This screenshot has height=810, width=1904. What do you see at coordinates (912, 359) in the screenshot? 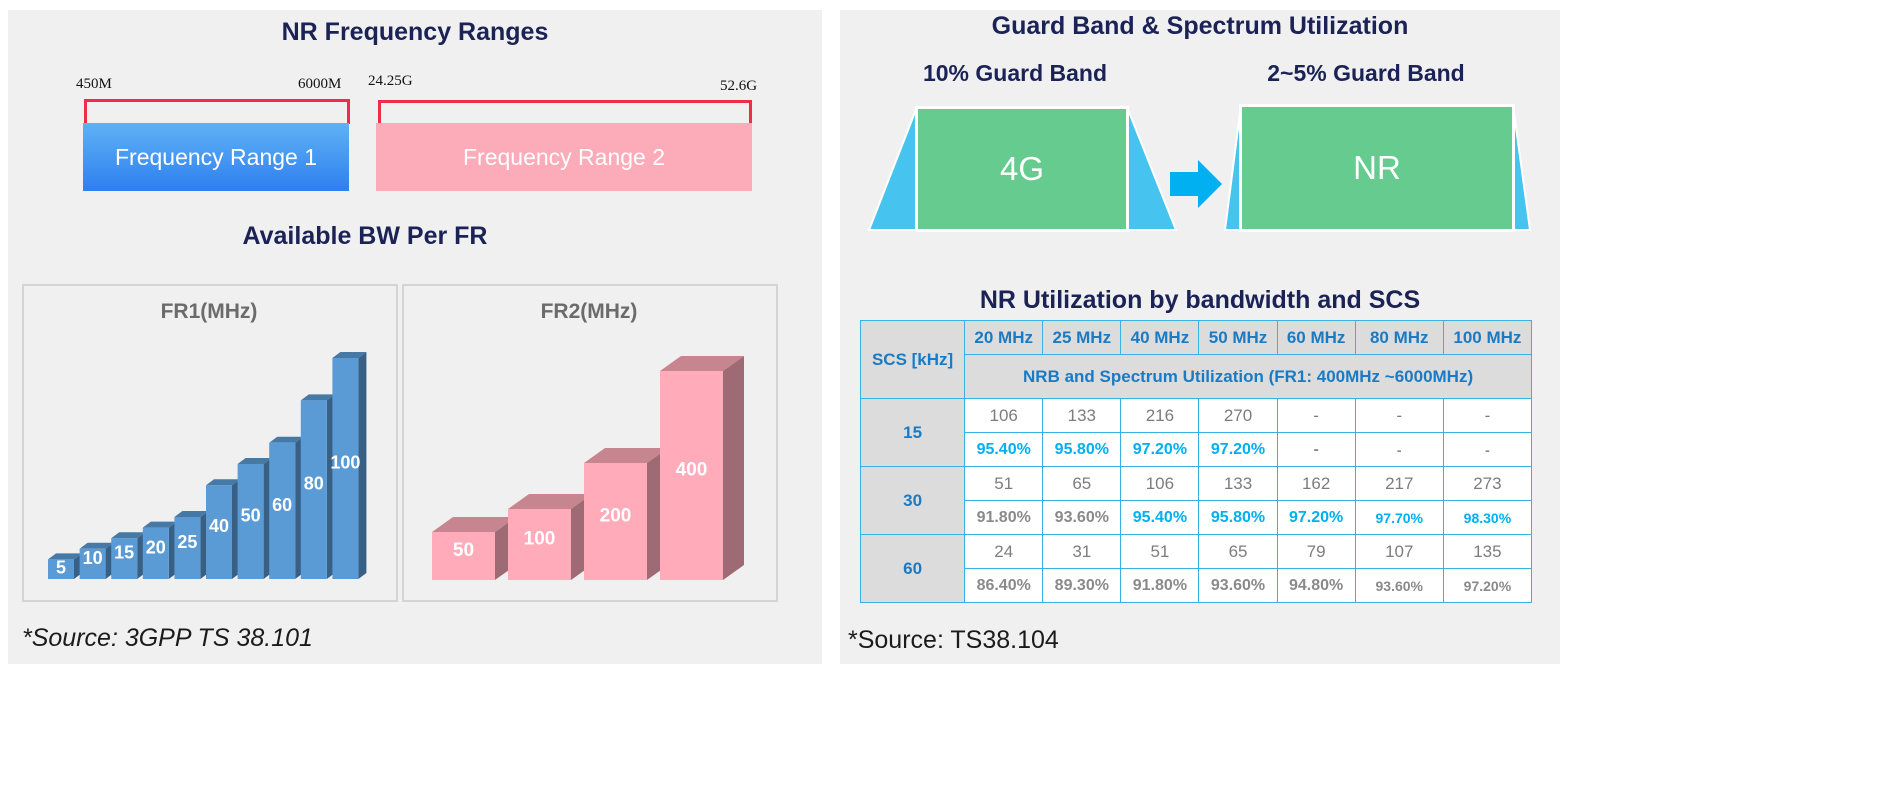
I see `table-scs-header: SCS [kHz]` at bounding box center [912, 359].